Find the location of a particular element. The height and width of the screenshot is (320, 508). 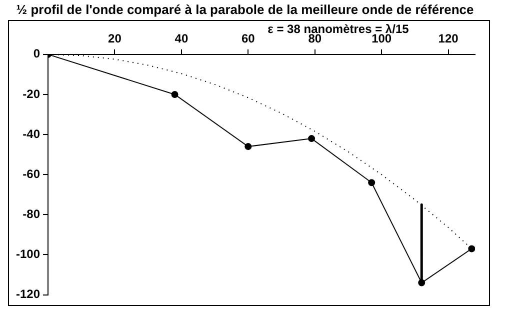

y-tick-label: -60 is located at coordinates (31, 173).